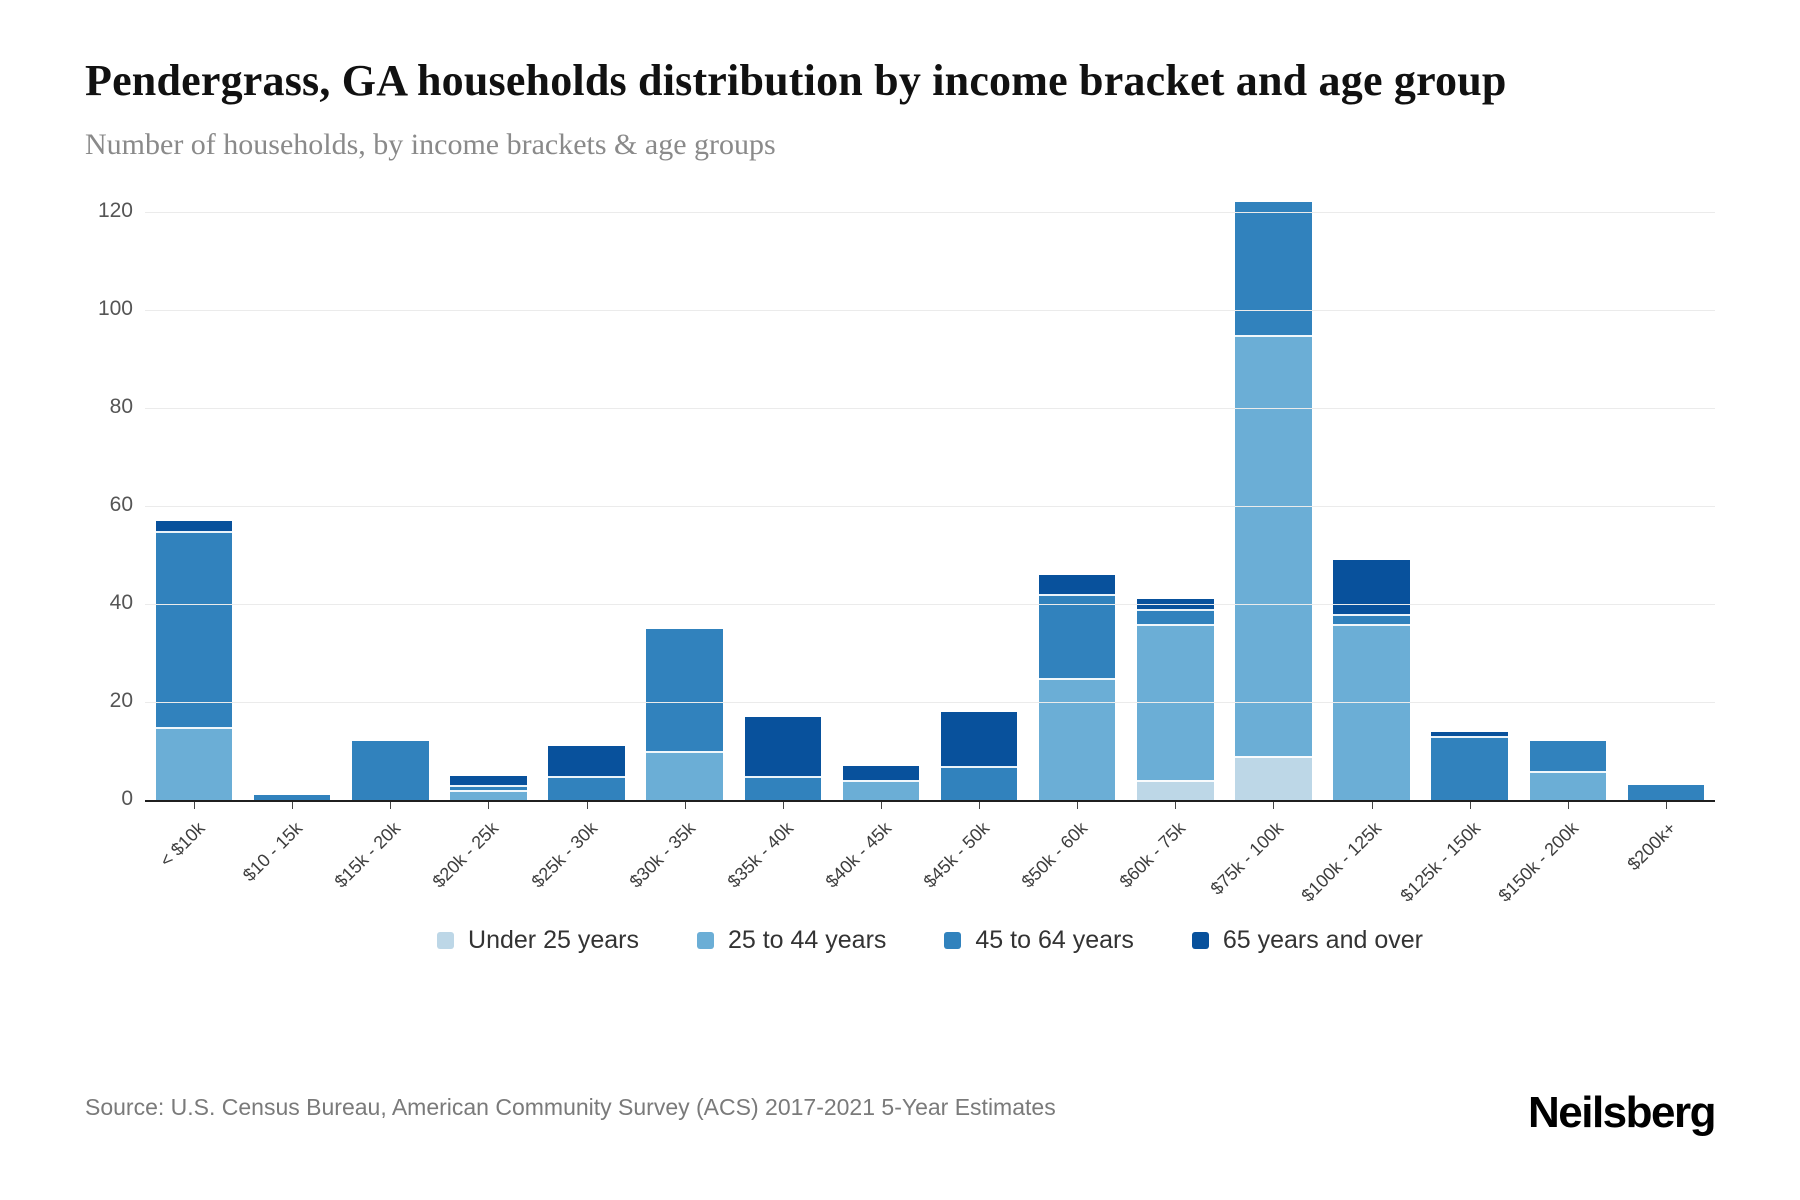  What do you see at coordinates (121, 505) in the screenshot?
I see `y-tick-label: 60` at bounding box center [121, 505].